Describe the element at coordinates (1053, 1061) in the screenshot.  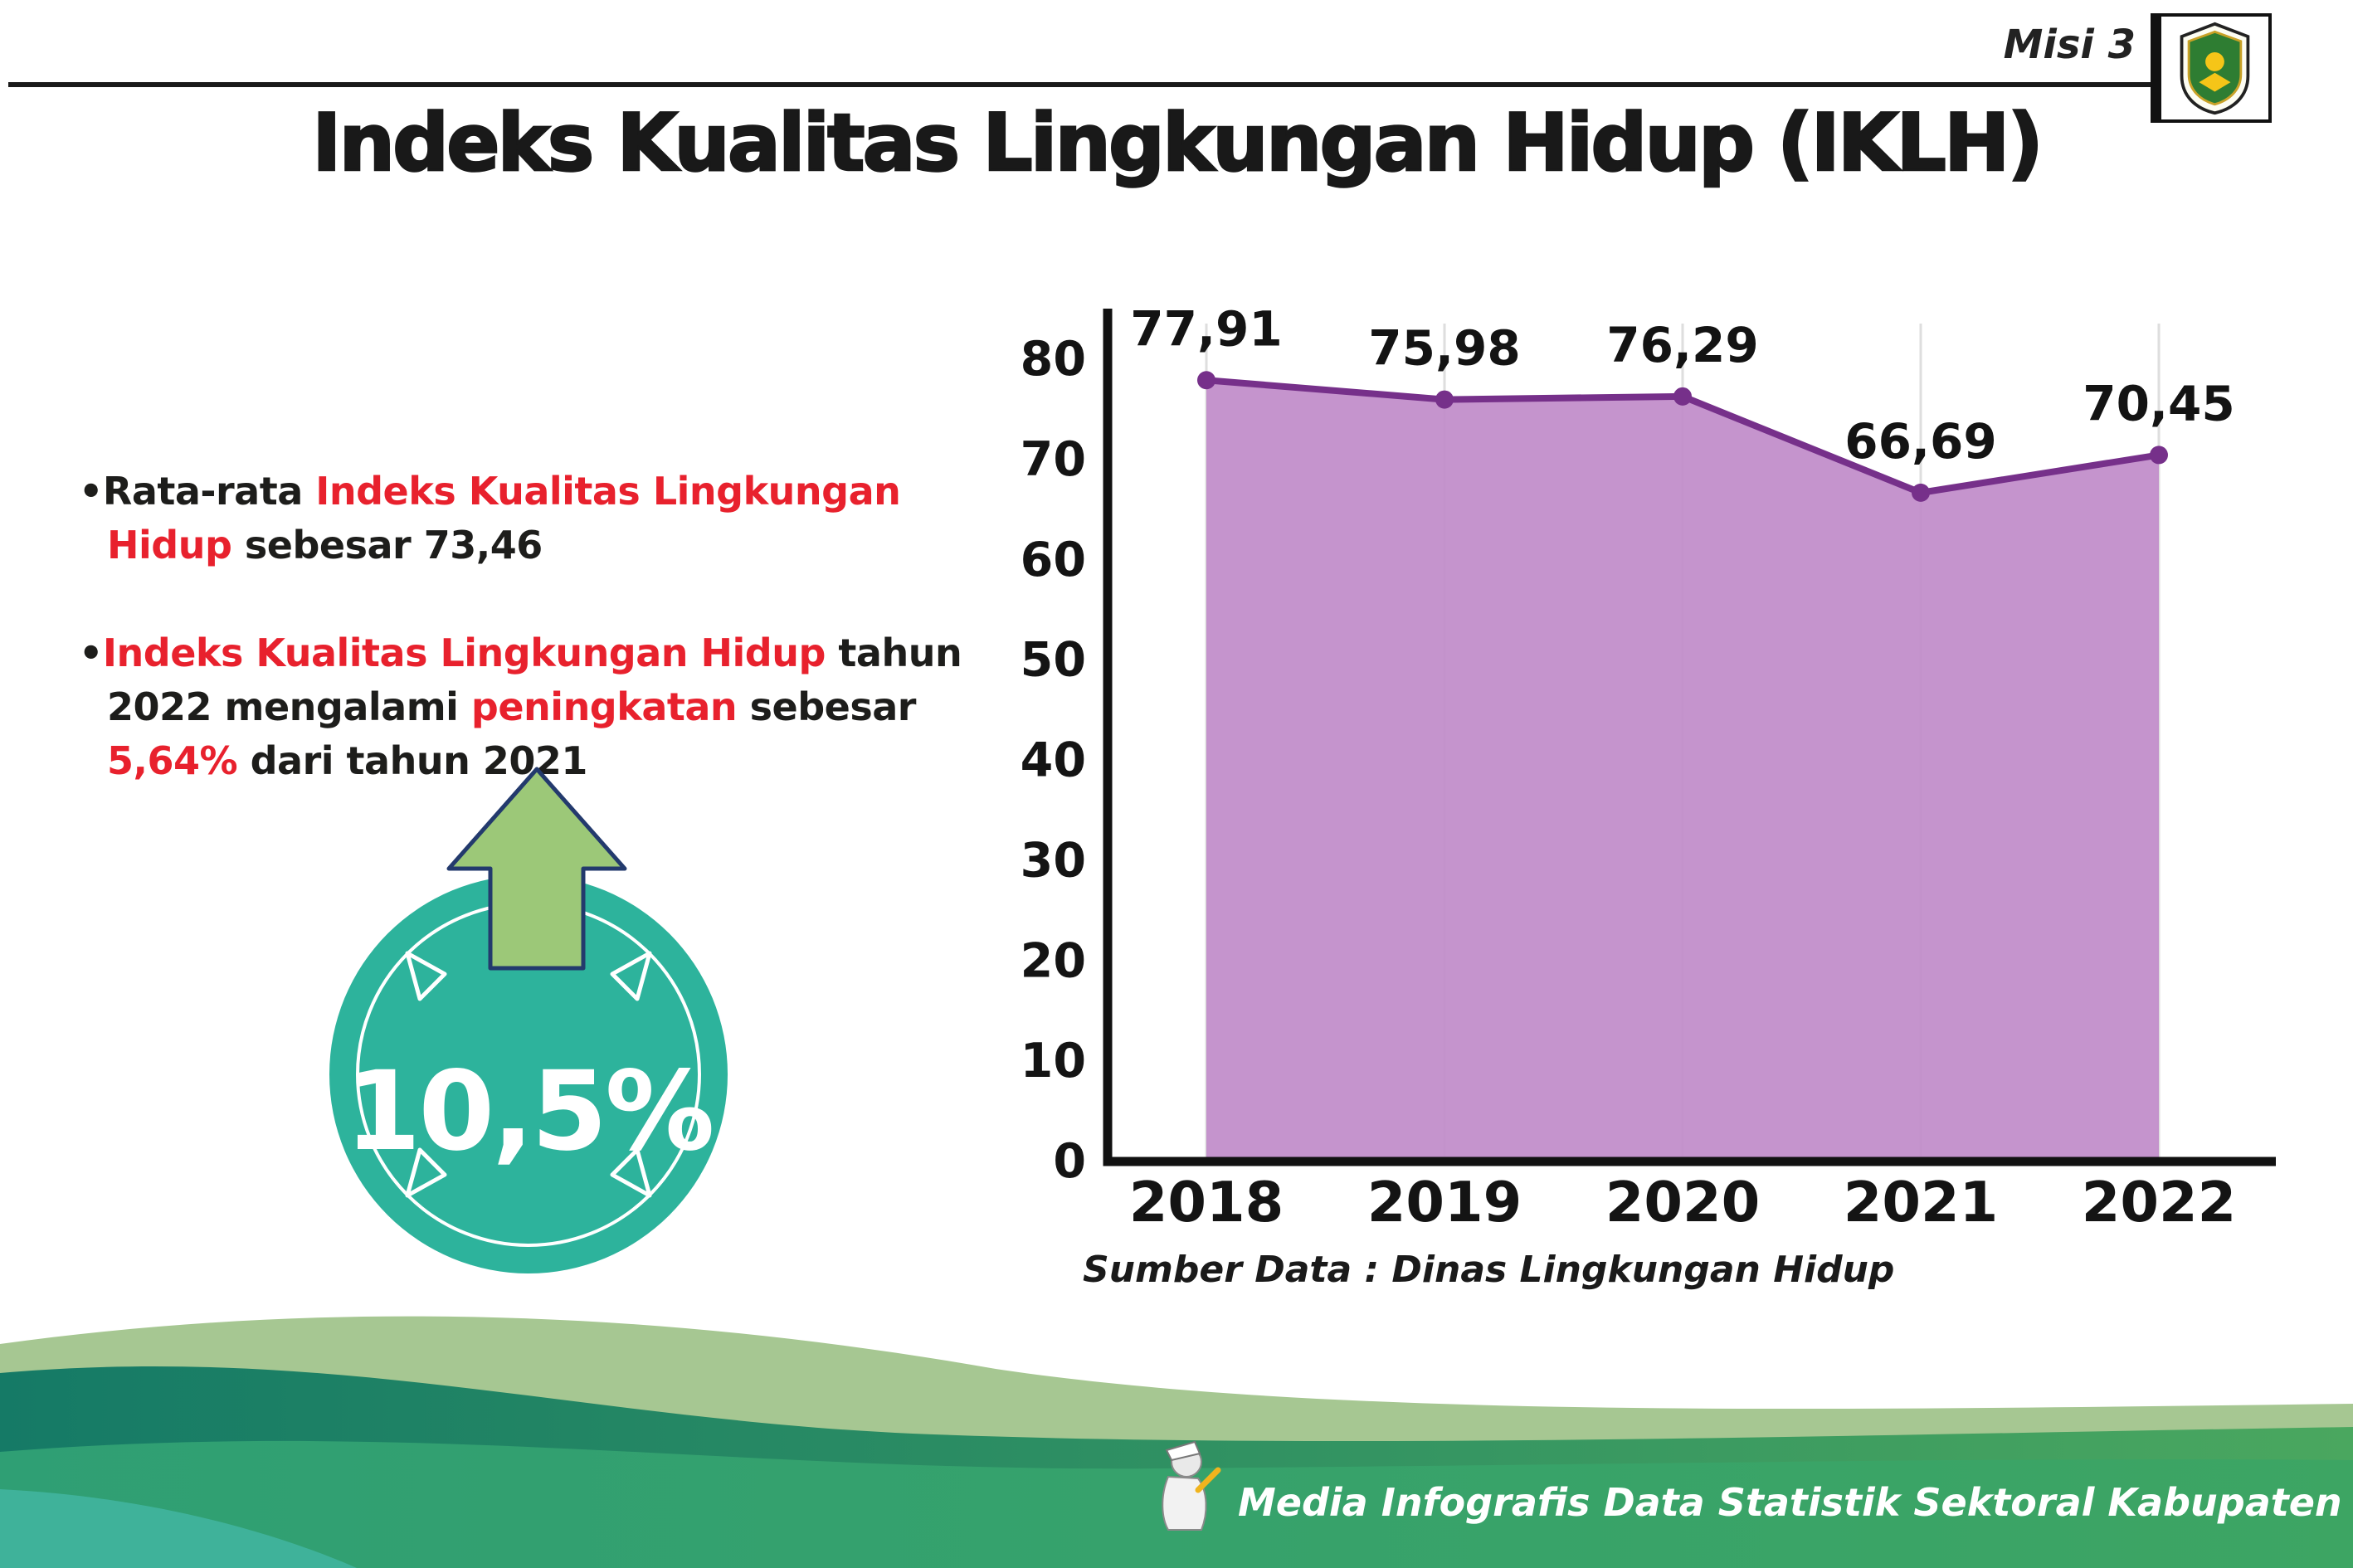
I see `y-tick-label: 10` at that location.